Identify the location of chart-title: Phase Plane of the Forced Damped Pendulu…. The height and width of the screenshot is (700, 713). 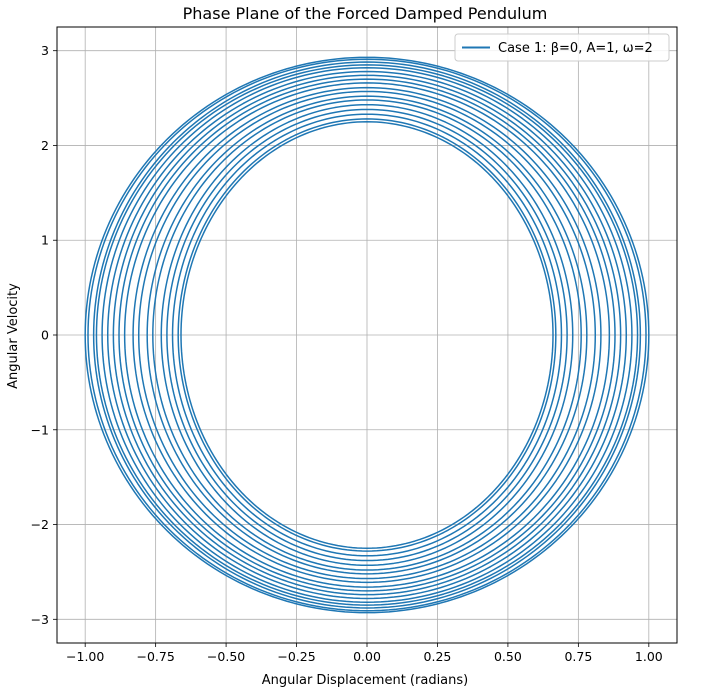
(365, 13).